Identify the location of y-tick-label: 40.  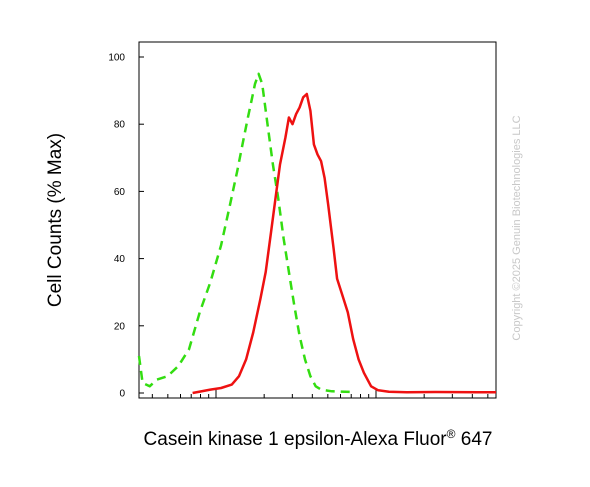
(120, 259).